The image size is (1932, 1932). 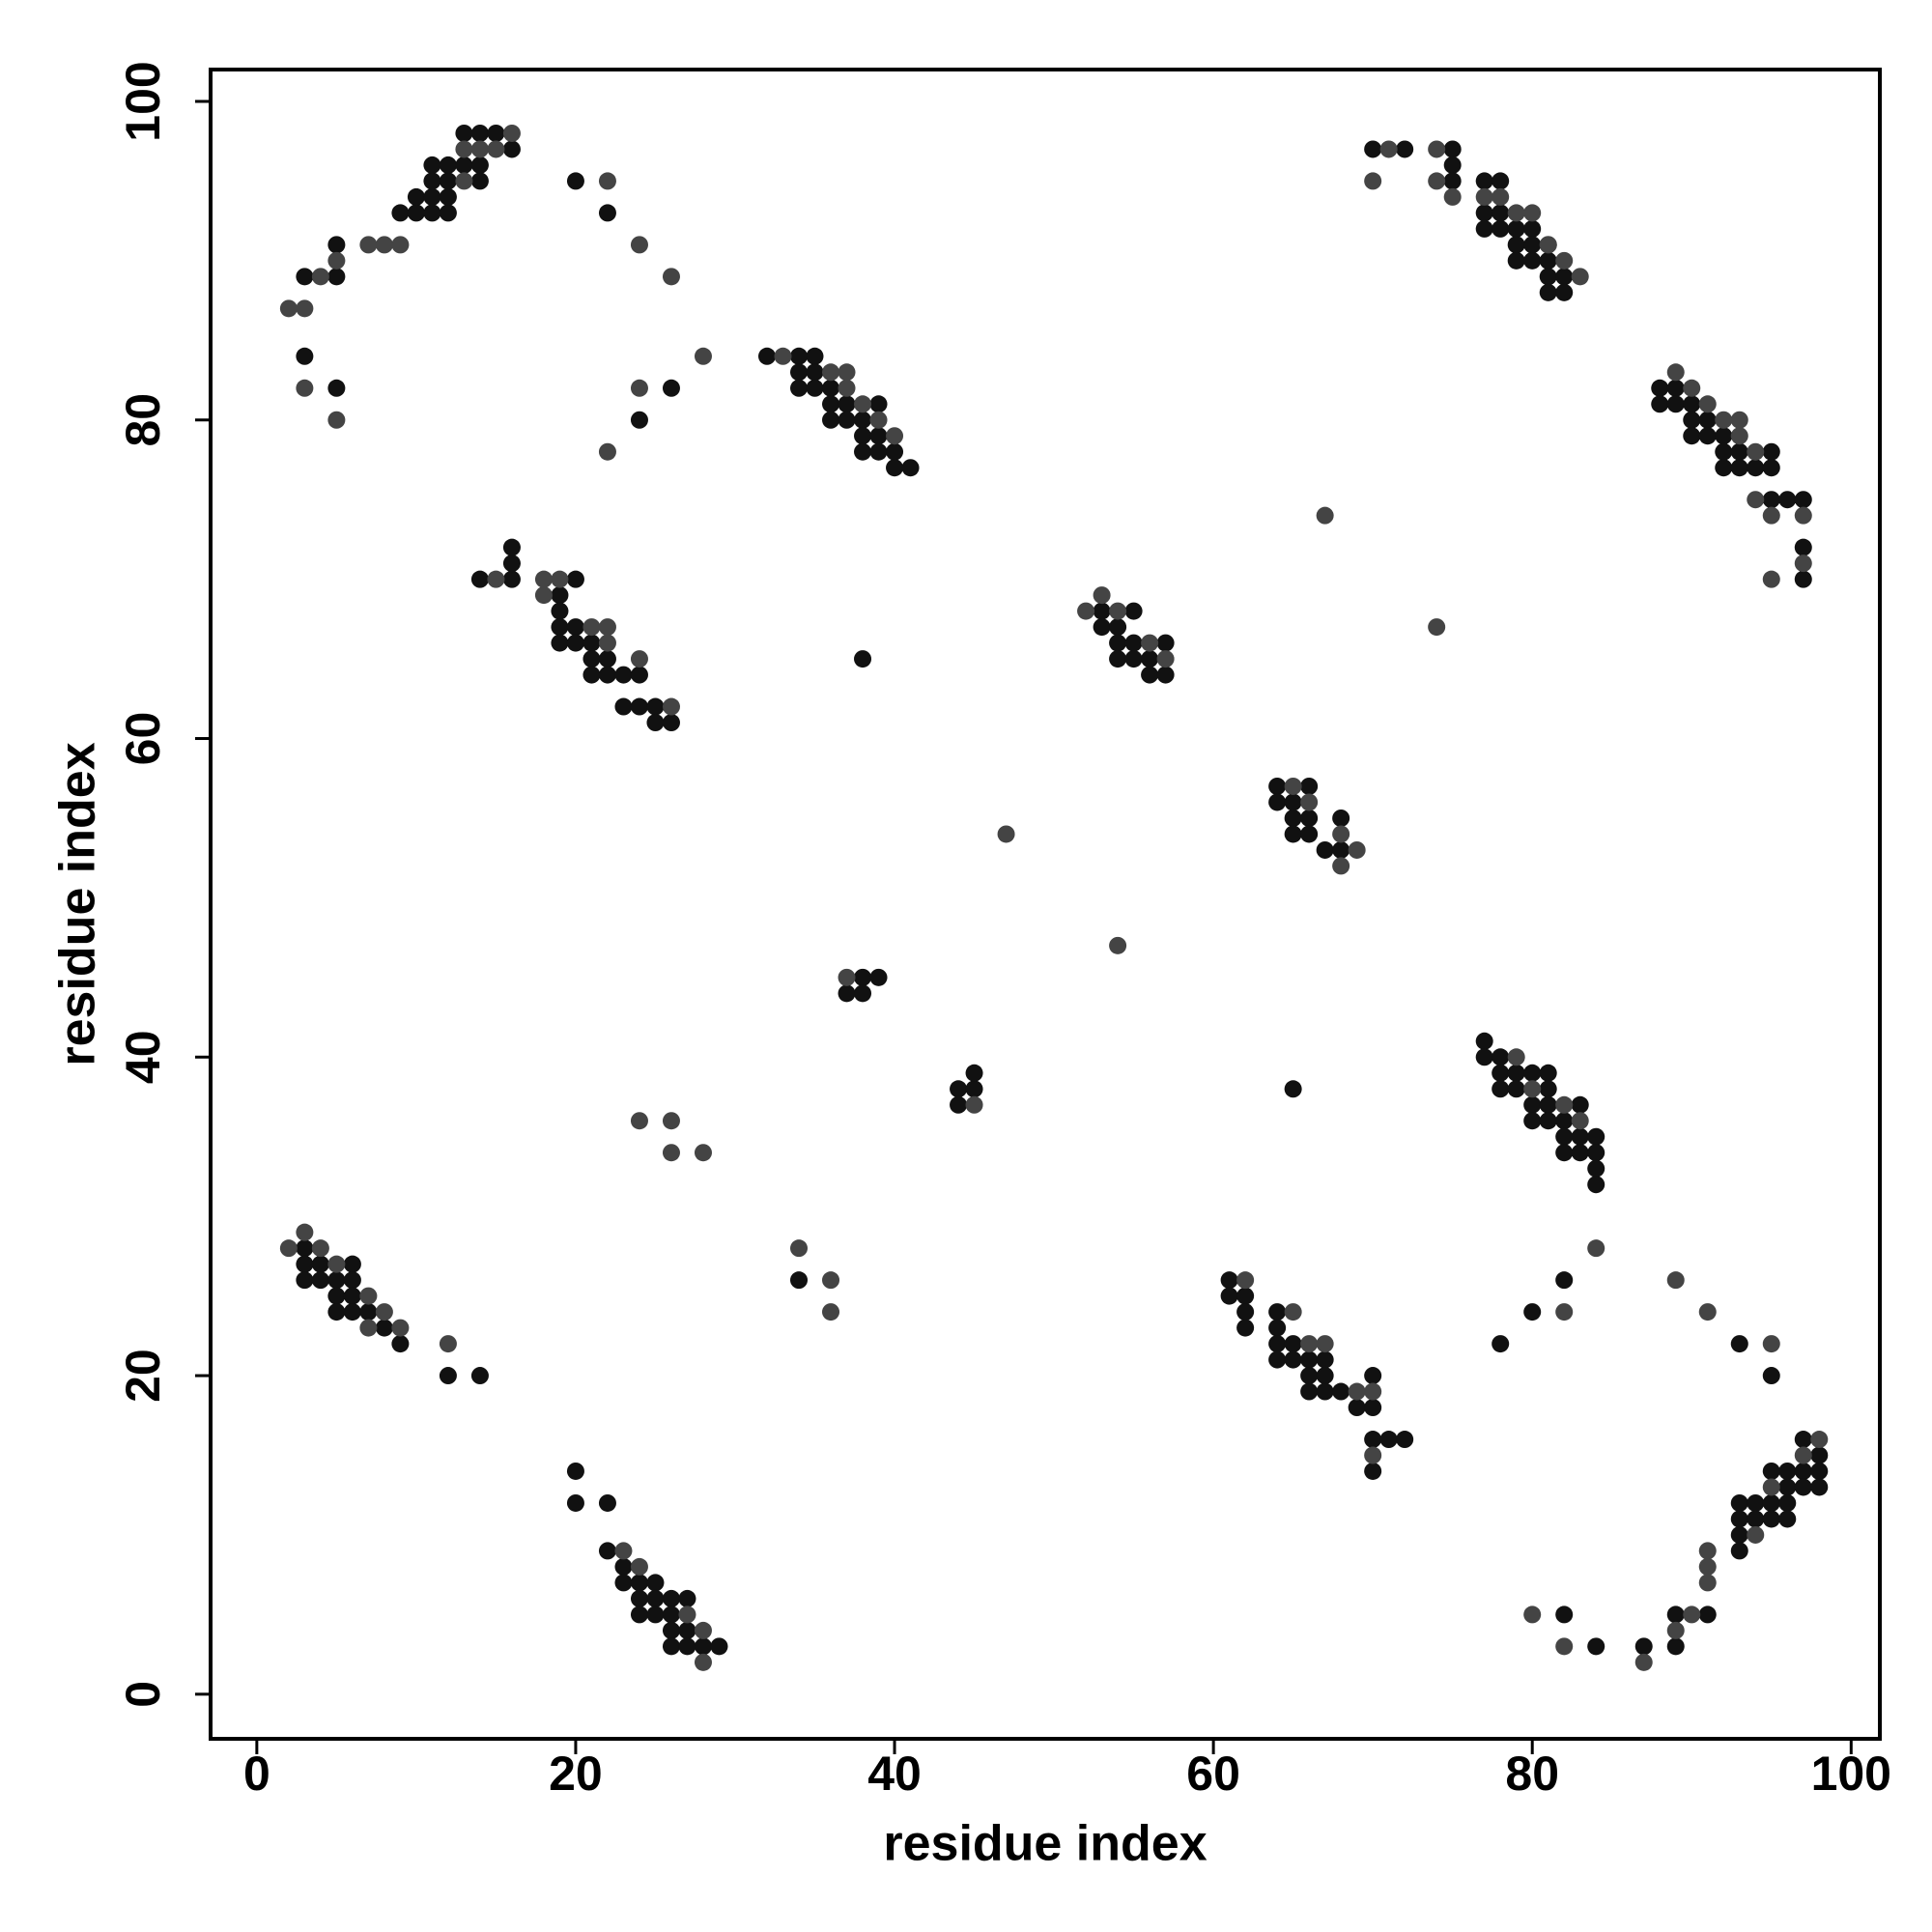 I want to click on y-tick-label: 60, so click(x=143, y=739).